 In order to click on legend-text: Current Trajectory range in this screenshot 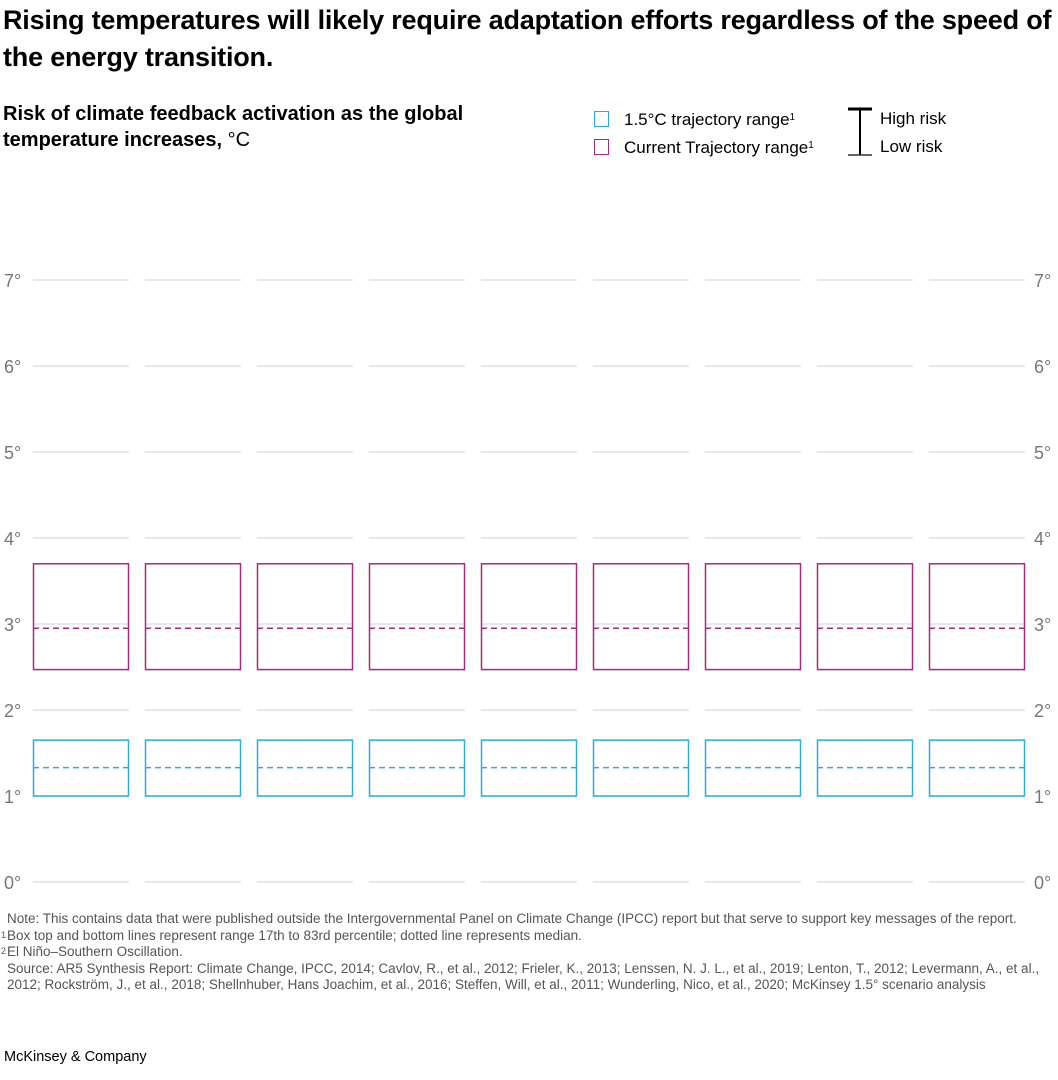, I will do `click(716, 147)`.